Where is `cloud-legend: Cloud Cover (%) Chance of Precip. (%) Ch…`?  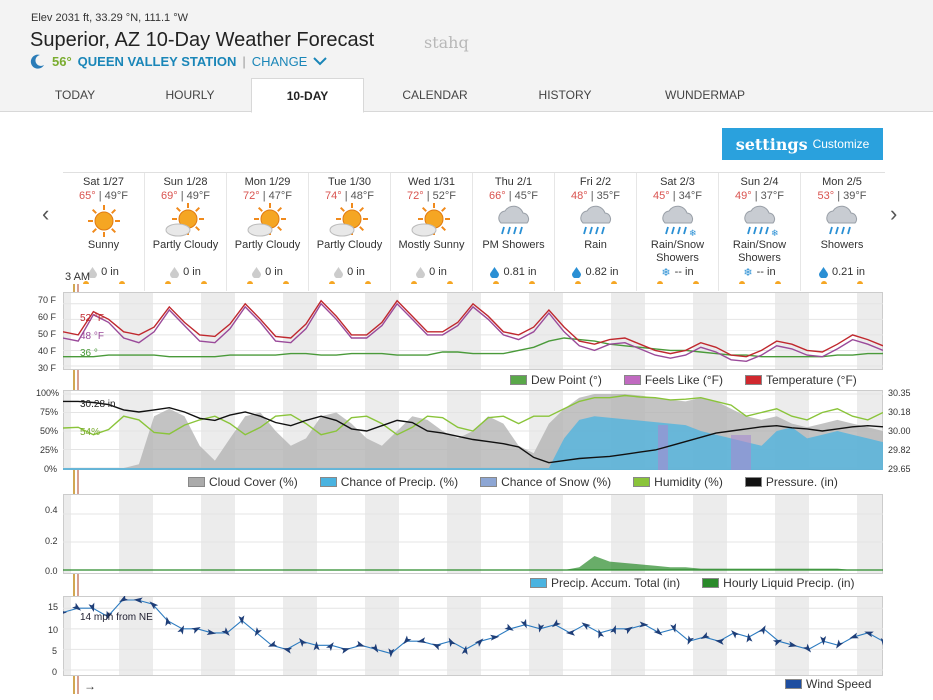
cloud-legend: Cloud Cover (%) Chance of Precip. (%) Ch… is located at coordinates (513, 482).